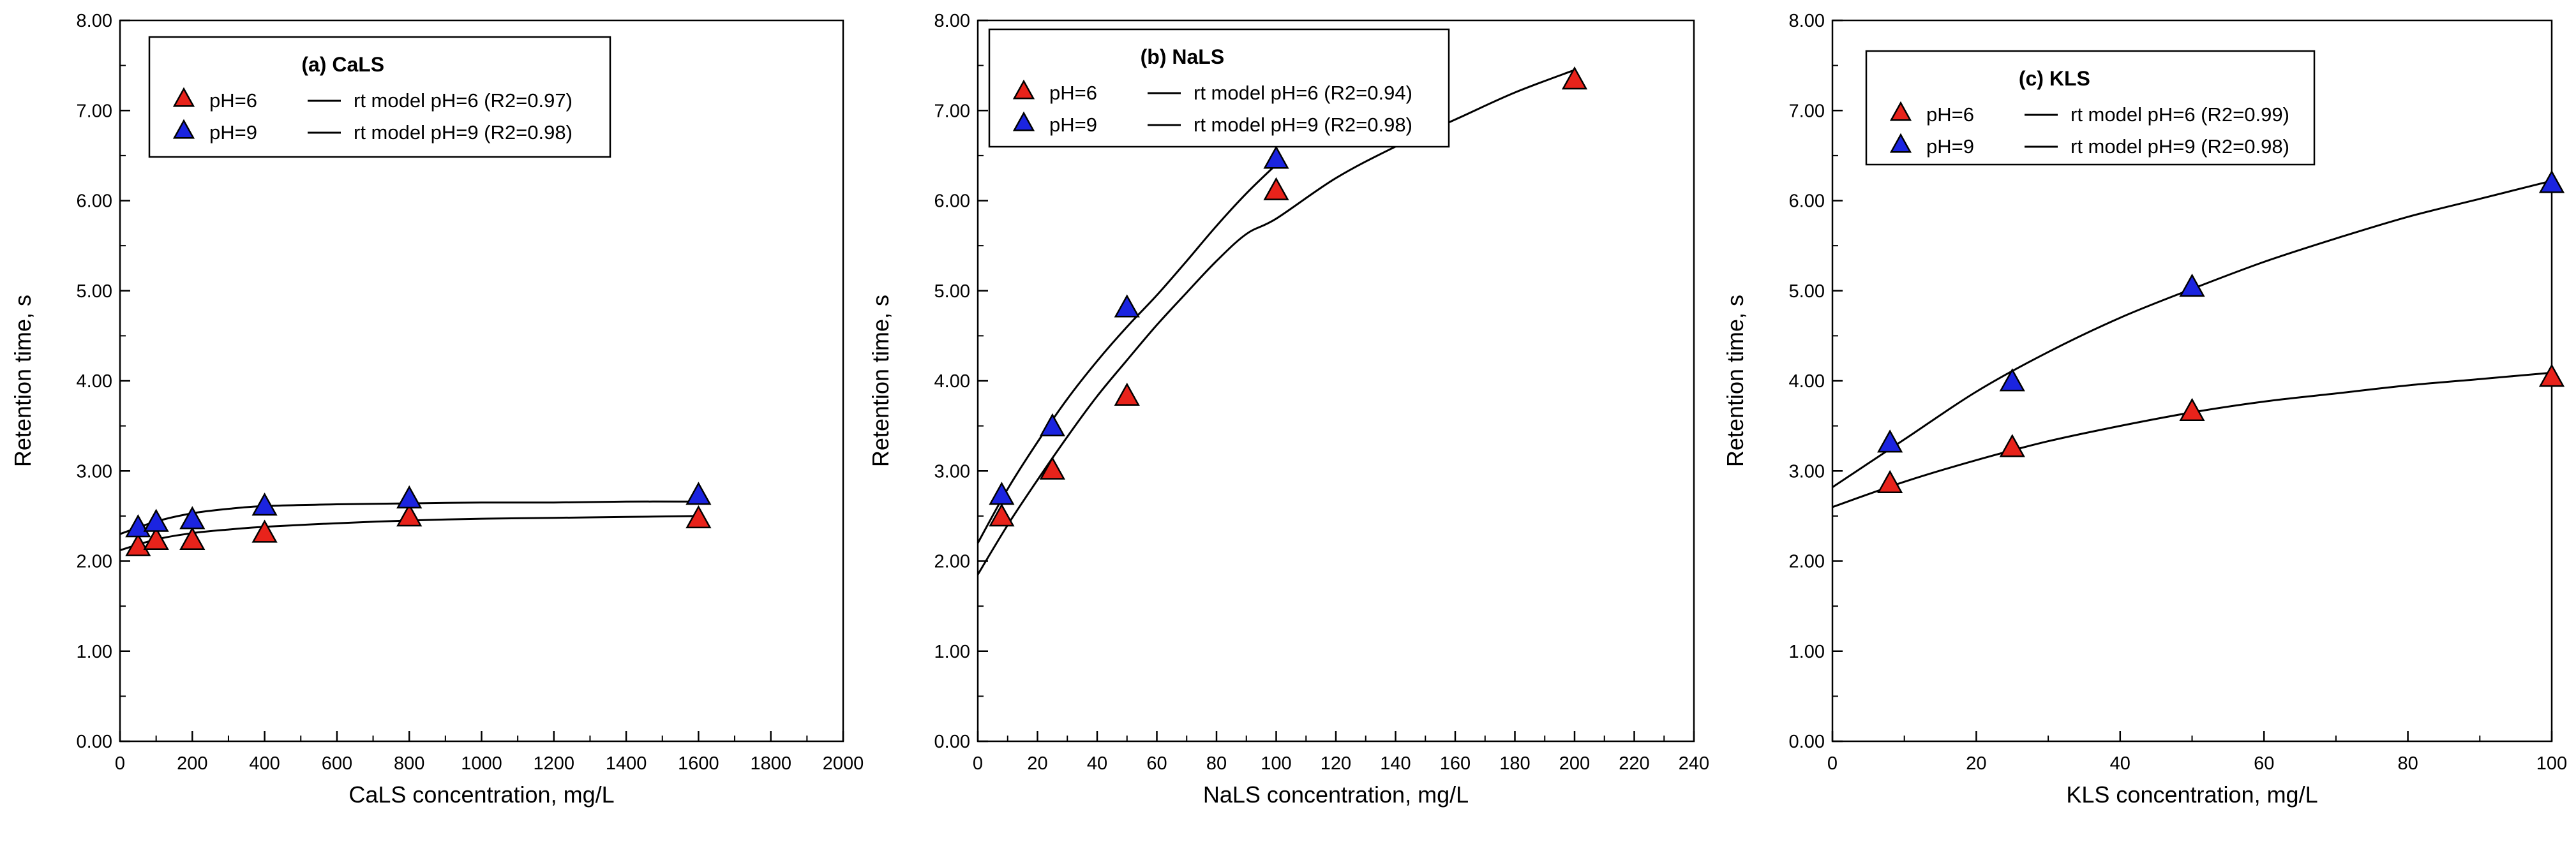  Describe the element at coordinates (770, 764) in the screenshot. I see `x-tick-label: 1800` at that location.